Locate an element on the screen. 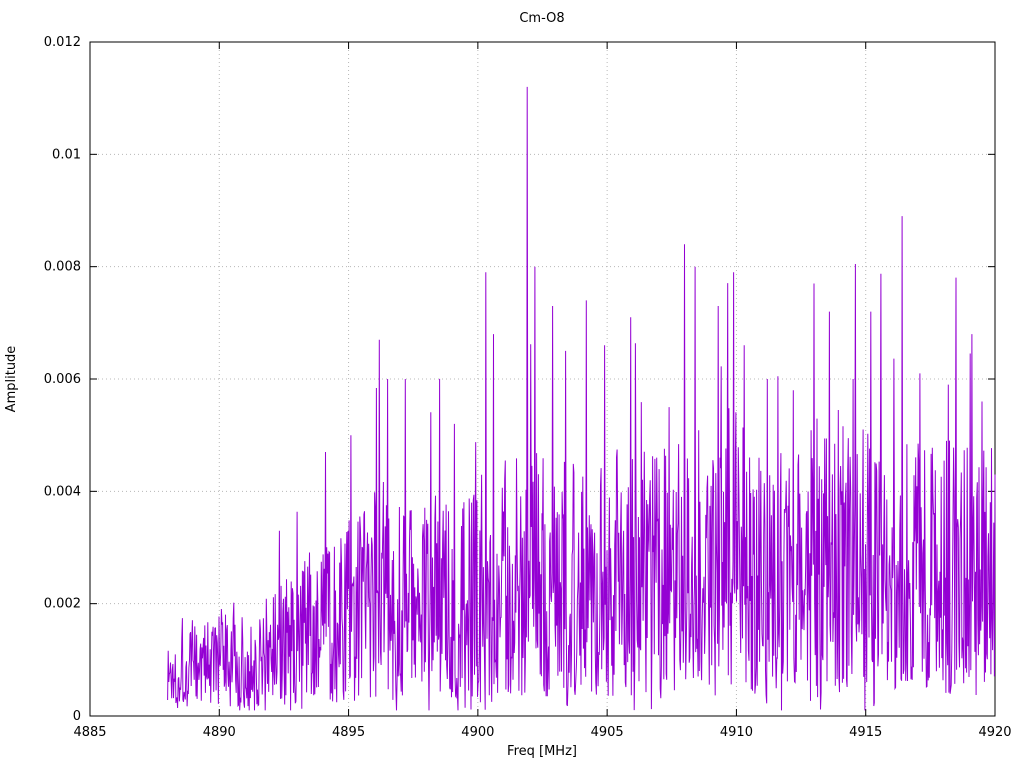 Image resolution: width=1024 pixels, height=768 pixels. x-tick-label: 4910 is located at coordinates (736, 732).